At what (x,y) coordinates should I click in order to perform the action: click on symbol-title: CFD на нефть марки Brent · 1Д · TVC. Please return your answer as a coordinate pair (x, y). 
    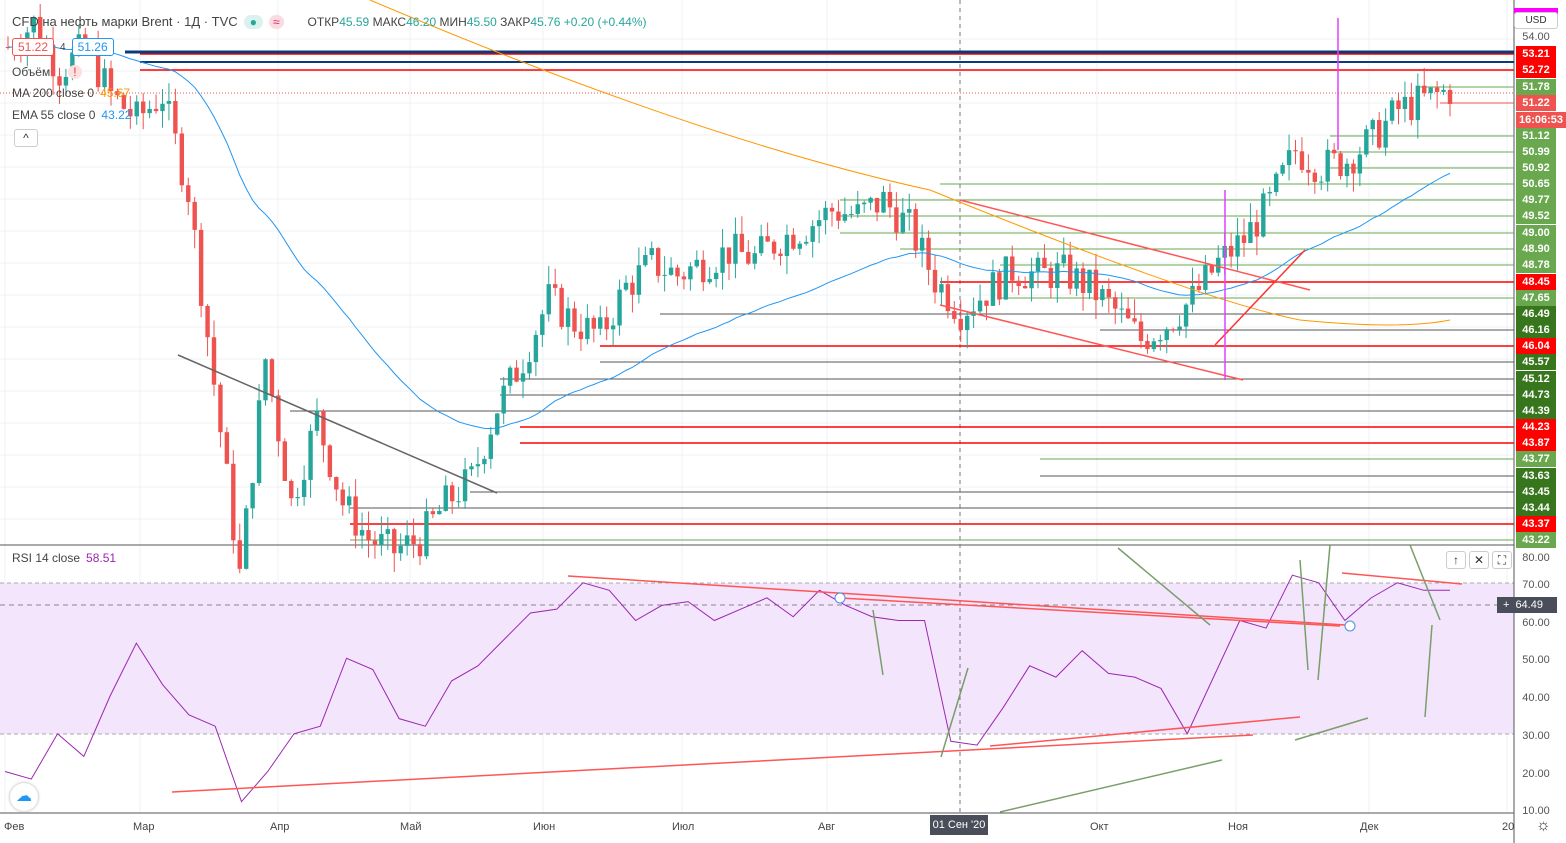
    Looking at the image, I should click on (125, 21).